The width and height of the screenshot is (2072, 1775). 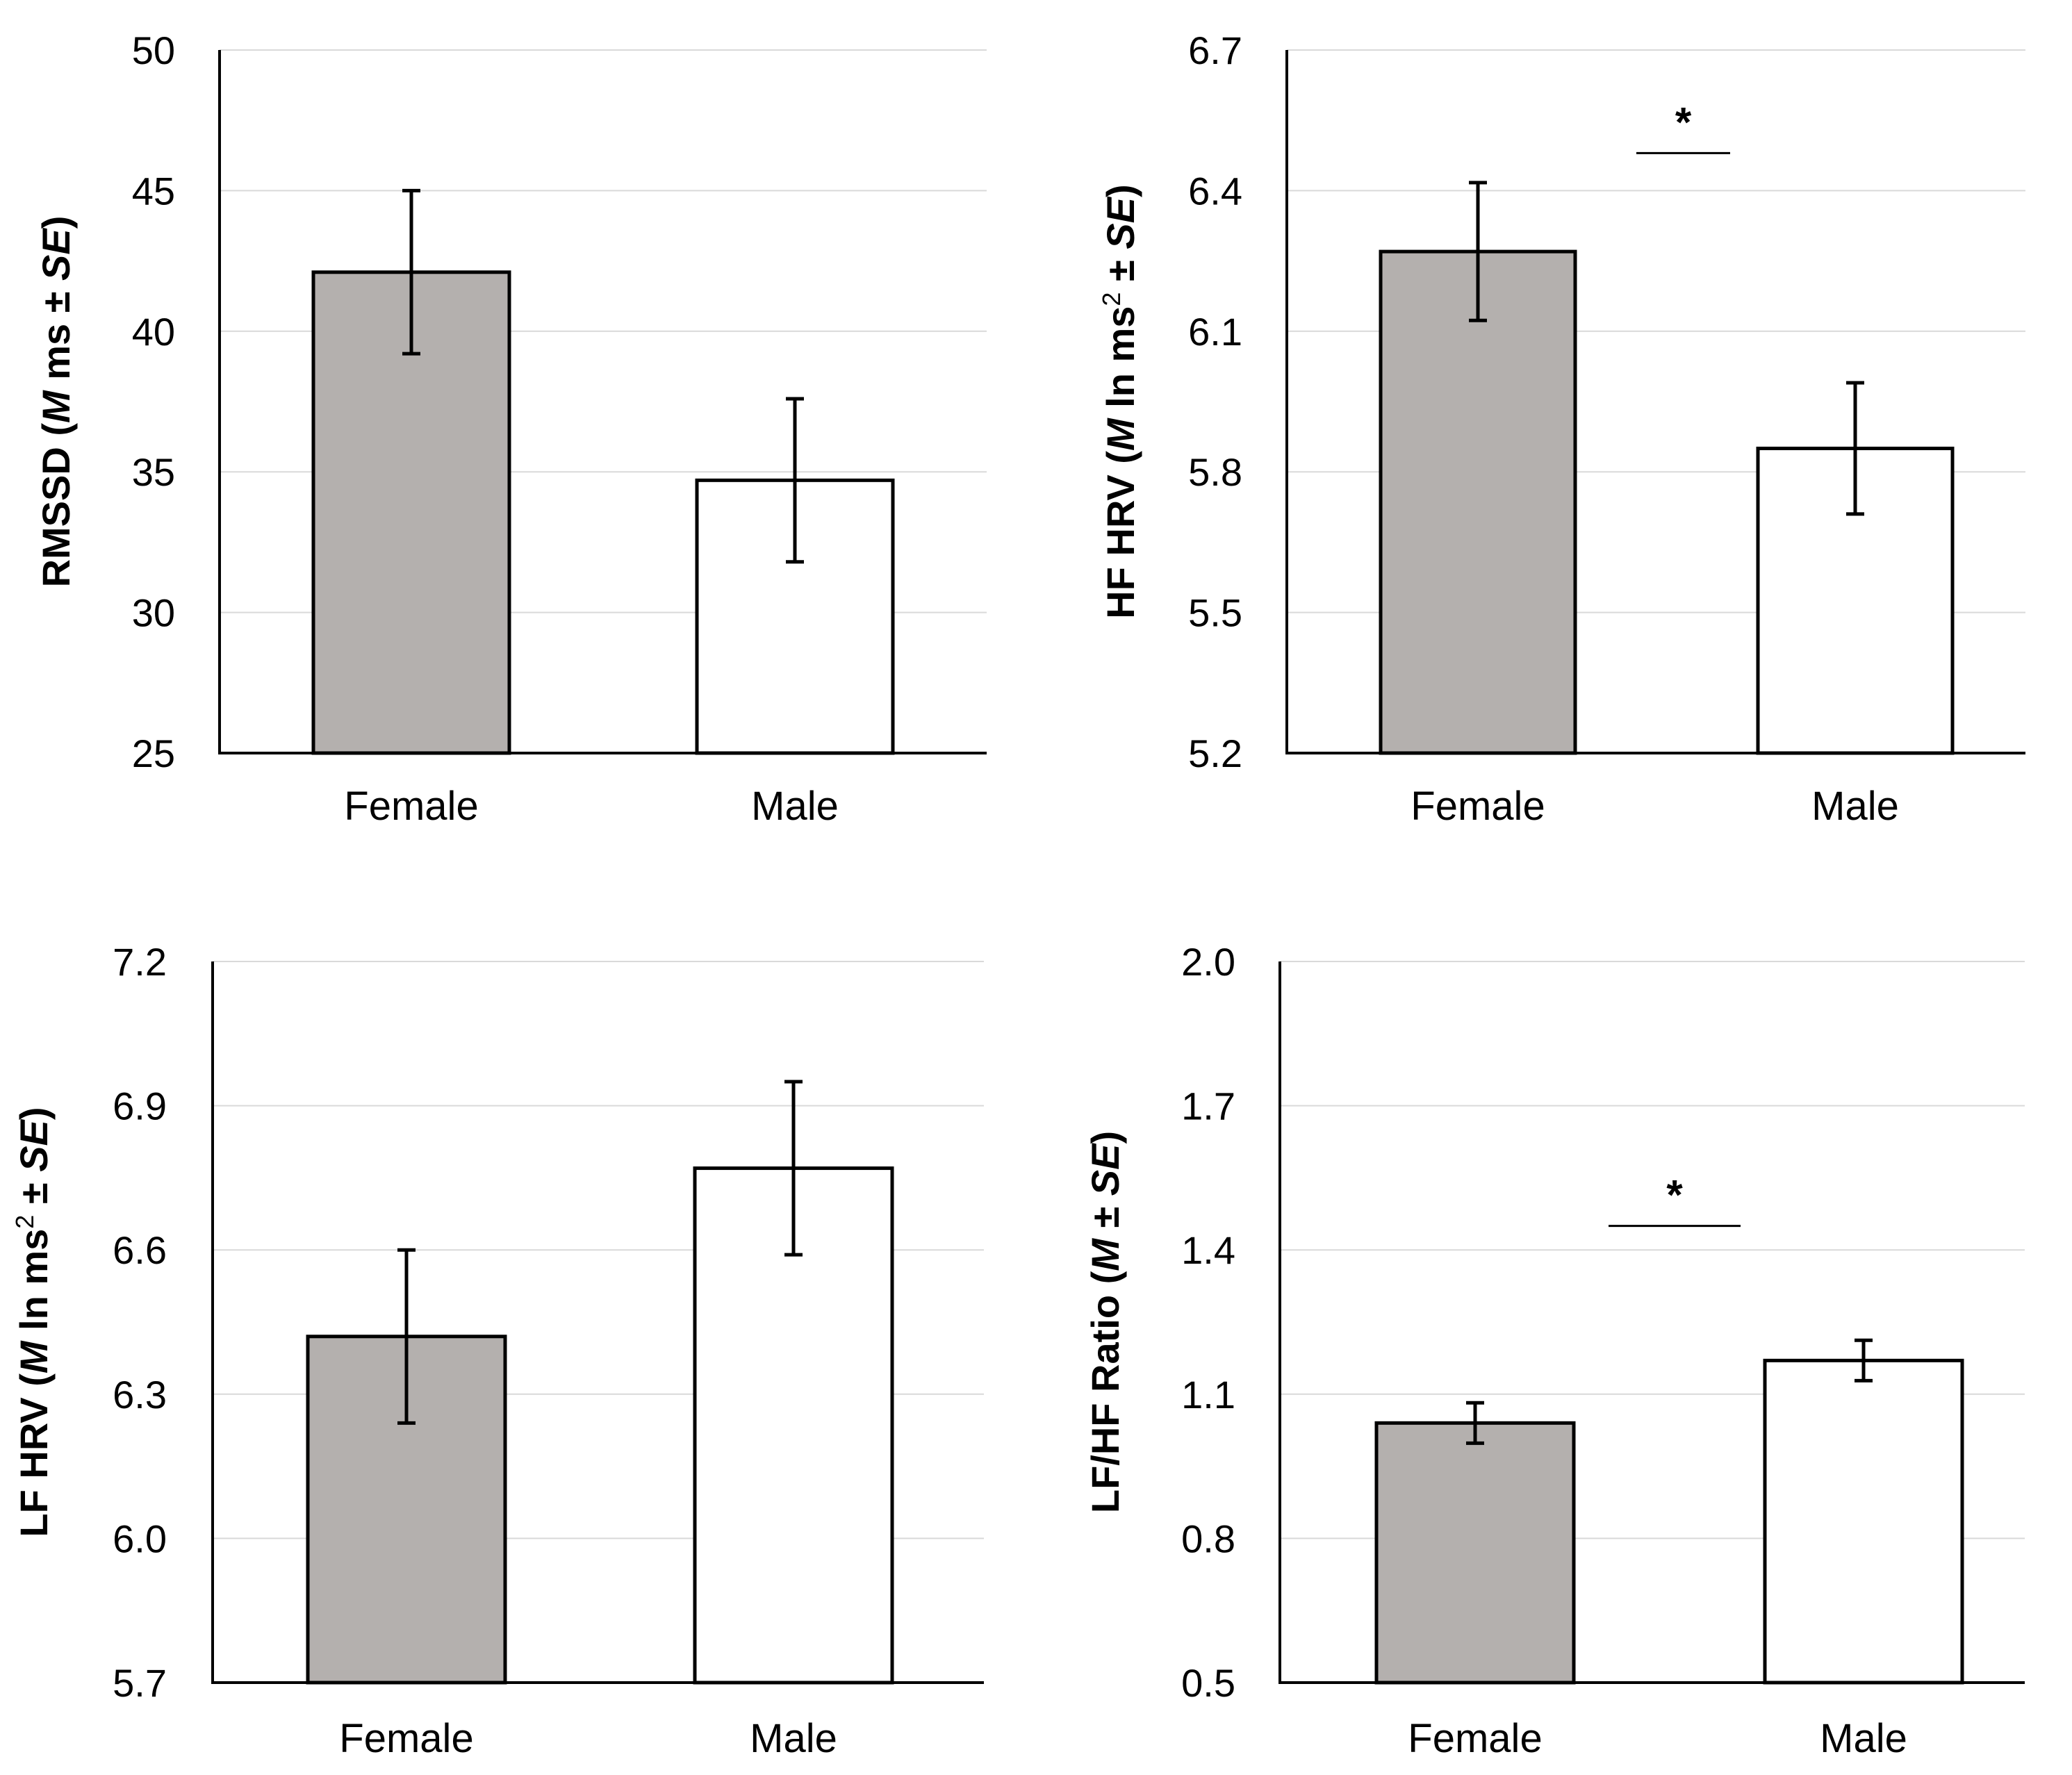 What do you see at coordinates (1215, 613) in the screenshot?
I see `y-tick-label: 5.5` at bounding box center [1215, 613].